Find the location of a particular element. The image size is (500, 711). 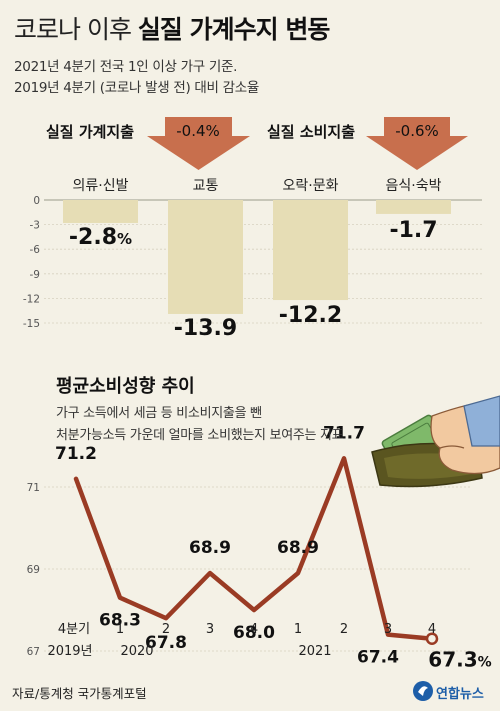

logo: 연합뉴스 is located at coordinates (453, 691).